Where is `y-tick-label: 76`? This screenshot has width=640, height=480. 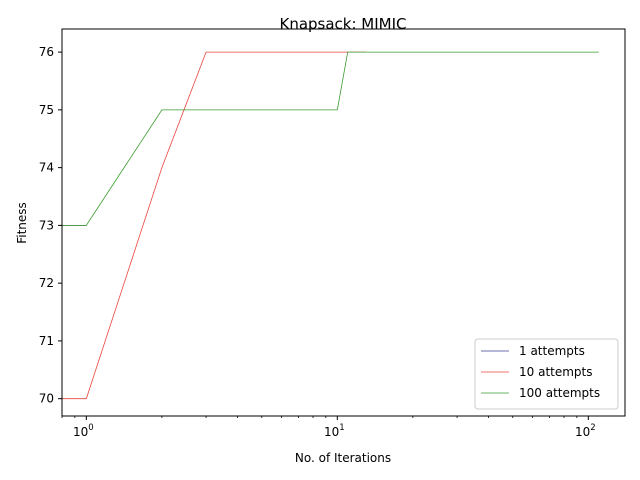
y-tick-label: 76 is located at coordinates (46, 52).